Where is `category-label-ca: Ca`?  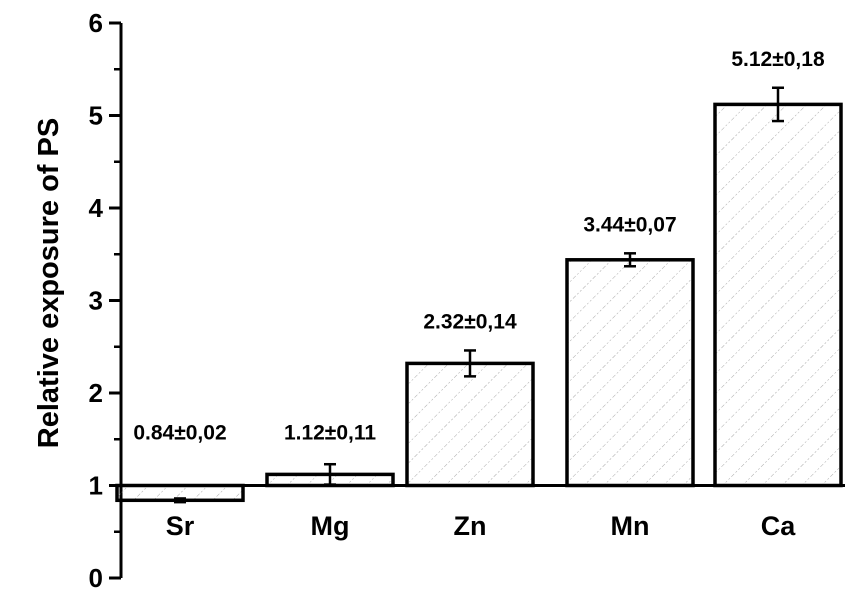
category-label-ca: Ca is located at coordinates (778, 526).